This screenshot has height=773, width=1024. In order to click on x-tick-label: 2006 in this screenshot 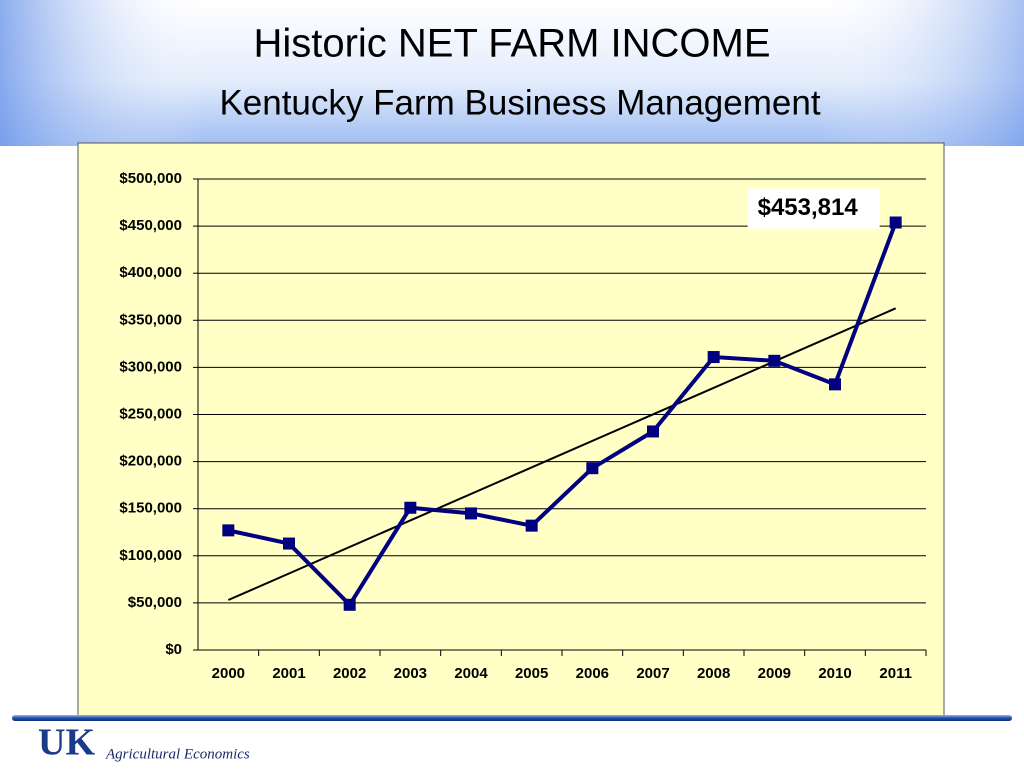, I will do `click(592, 673)`.